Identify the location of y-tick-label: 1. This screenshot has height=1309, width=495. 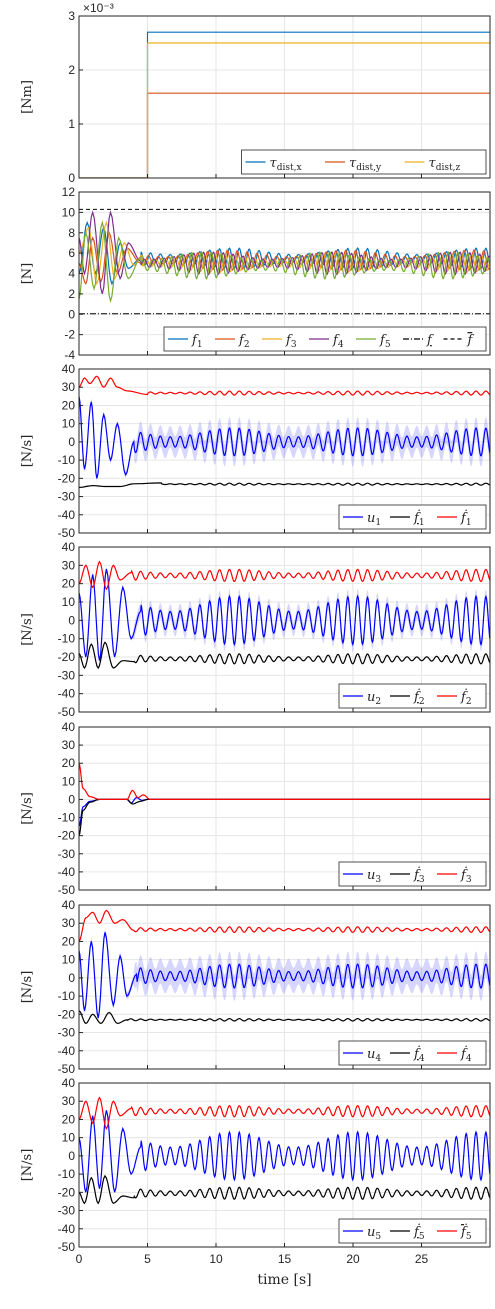
(71, 124).